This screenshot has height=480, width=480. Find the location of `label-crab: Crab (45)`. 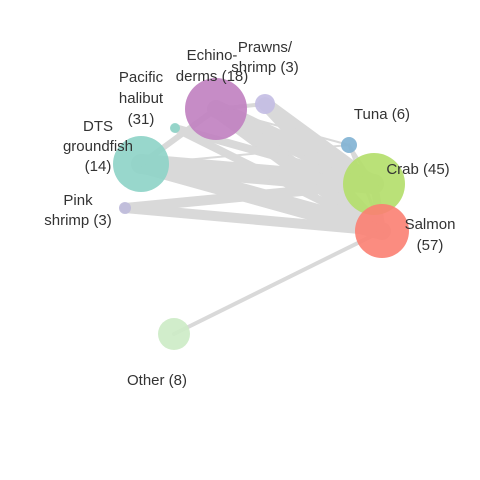

label-crab: Crab (45) is located at coordinates (417, 169).